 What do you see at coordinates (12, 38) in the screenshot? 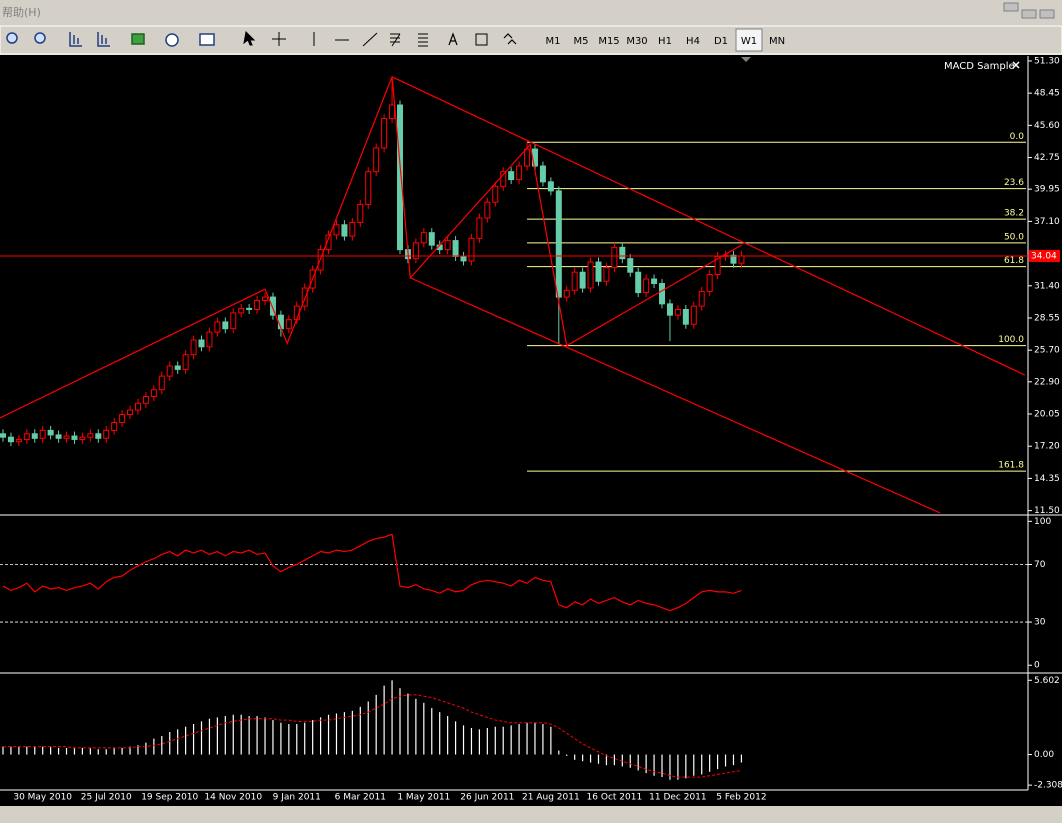
I see `zoom-in-icon` at bounding box center [12, 38].